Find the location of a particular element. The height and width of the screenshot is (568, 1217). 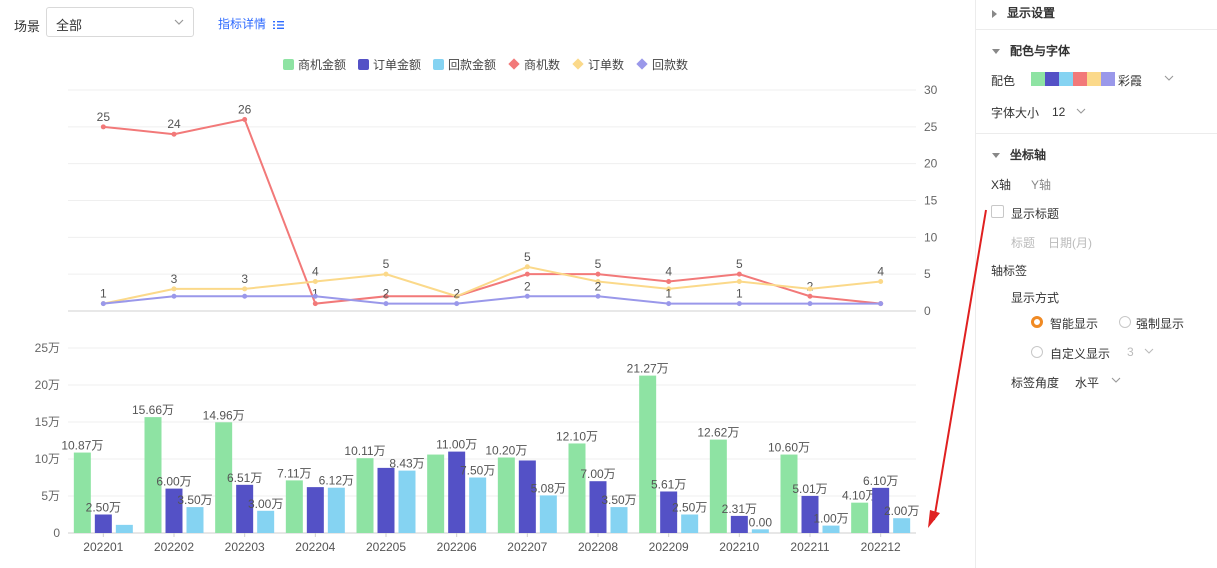

scene-select-value: 全部 is located at coordinates (69, 25).